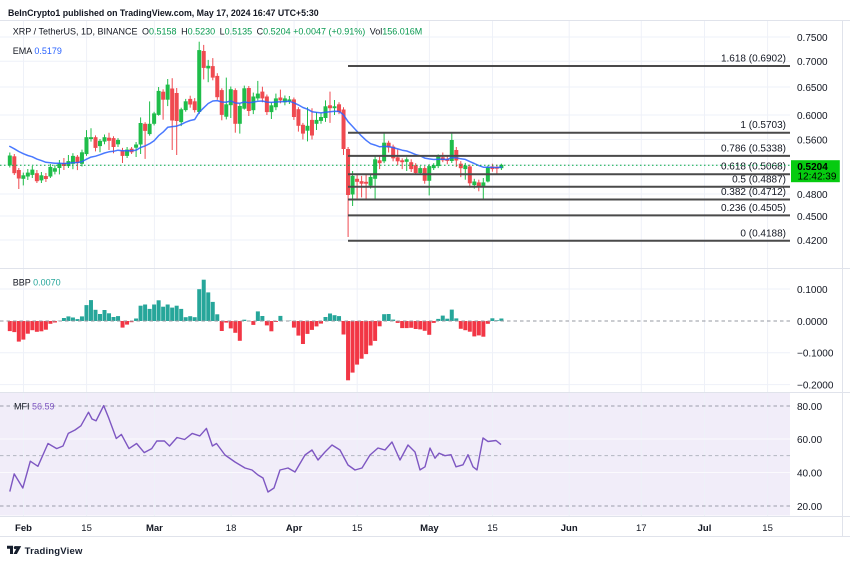 The width and height of the screenshot is (850, 563). Describe the element at coordinates (753, 208) in the screenshot. I see `svg-text: 0.236 (0.4505)` at that location.